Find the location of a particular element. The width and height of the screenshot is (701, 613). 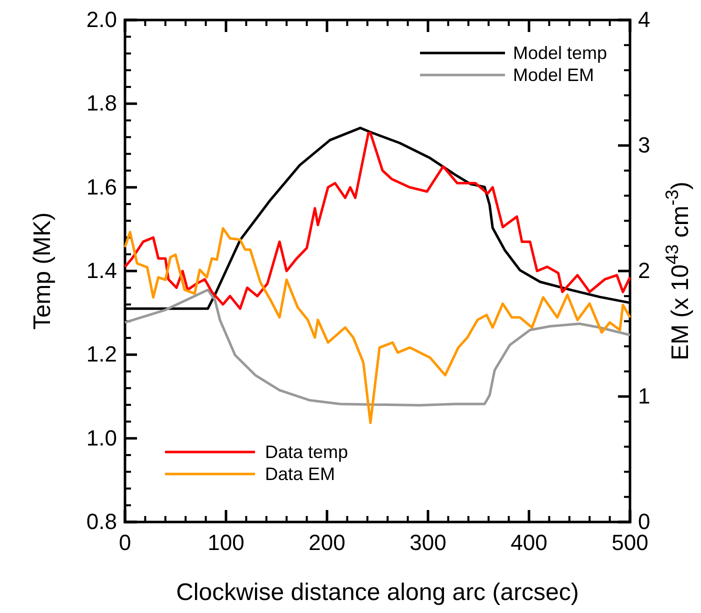

y-tick-label: 2.0 is located at coordinates (101, 19).